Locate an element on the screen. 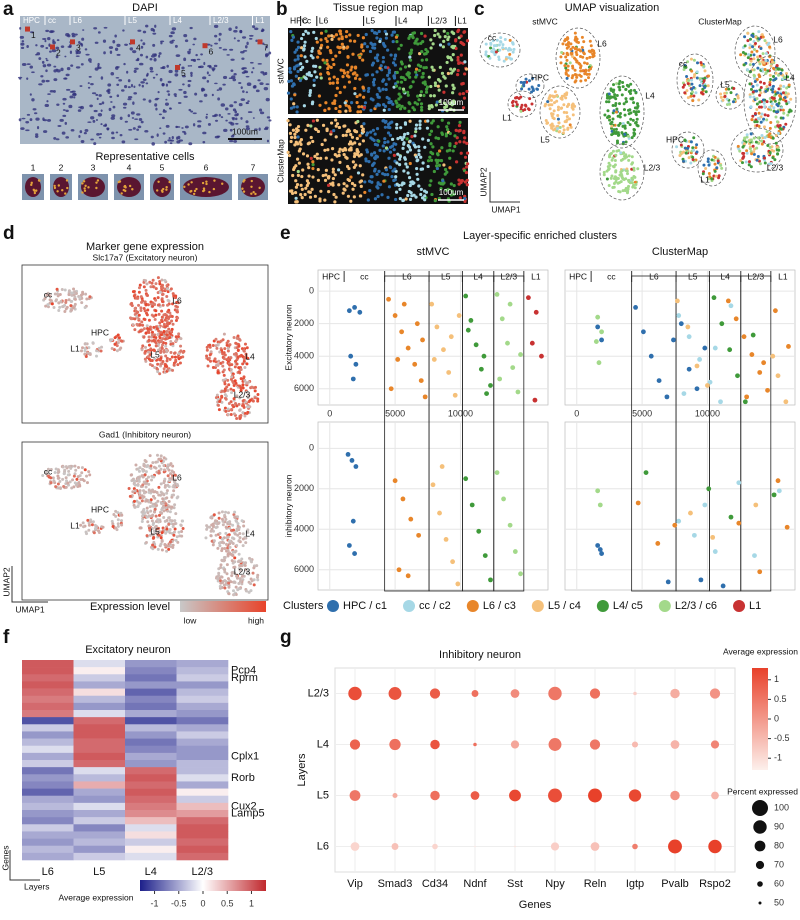 The height and width of the screenshot is (920, 800). region-label: L4 is located at coordinates (403, 20).